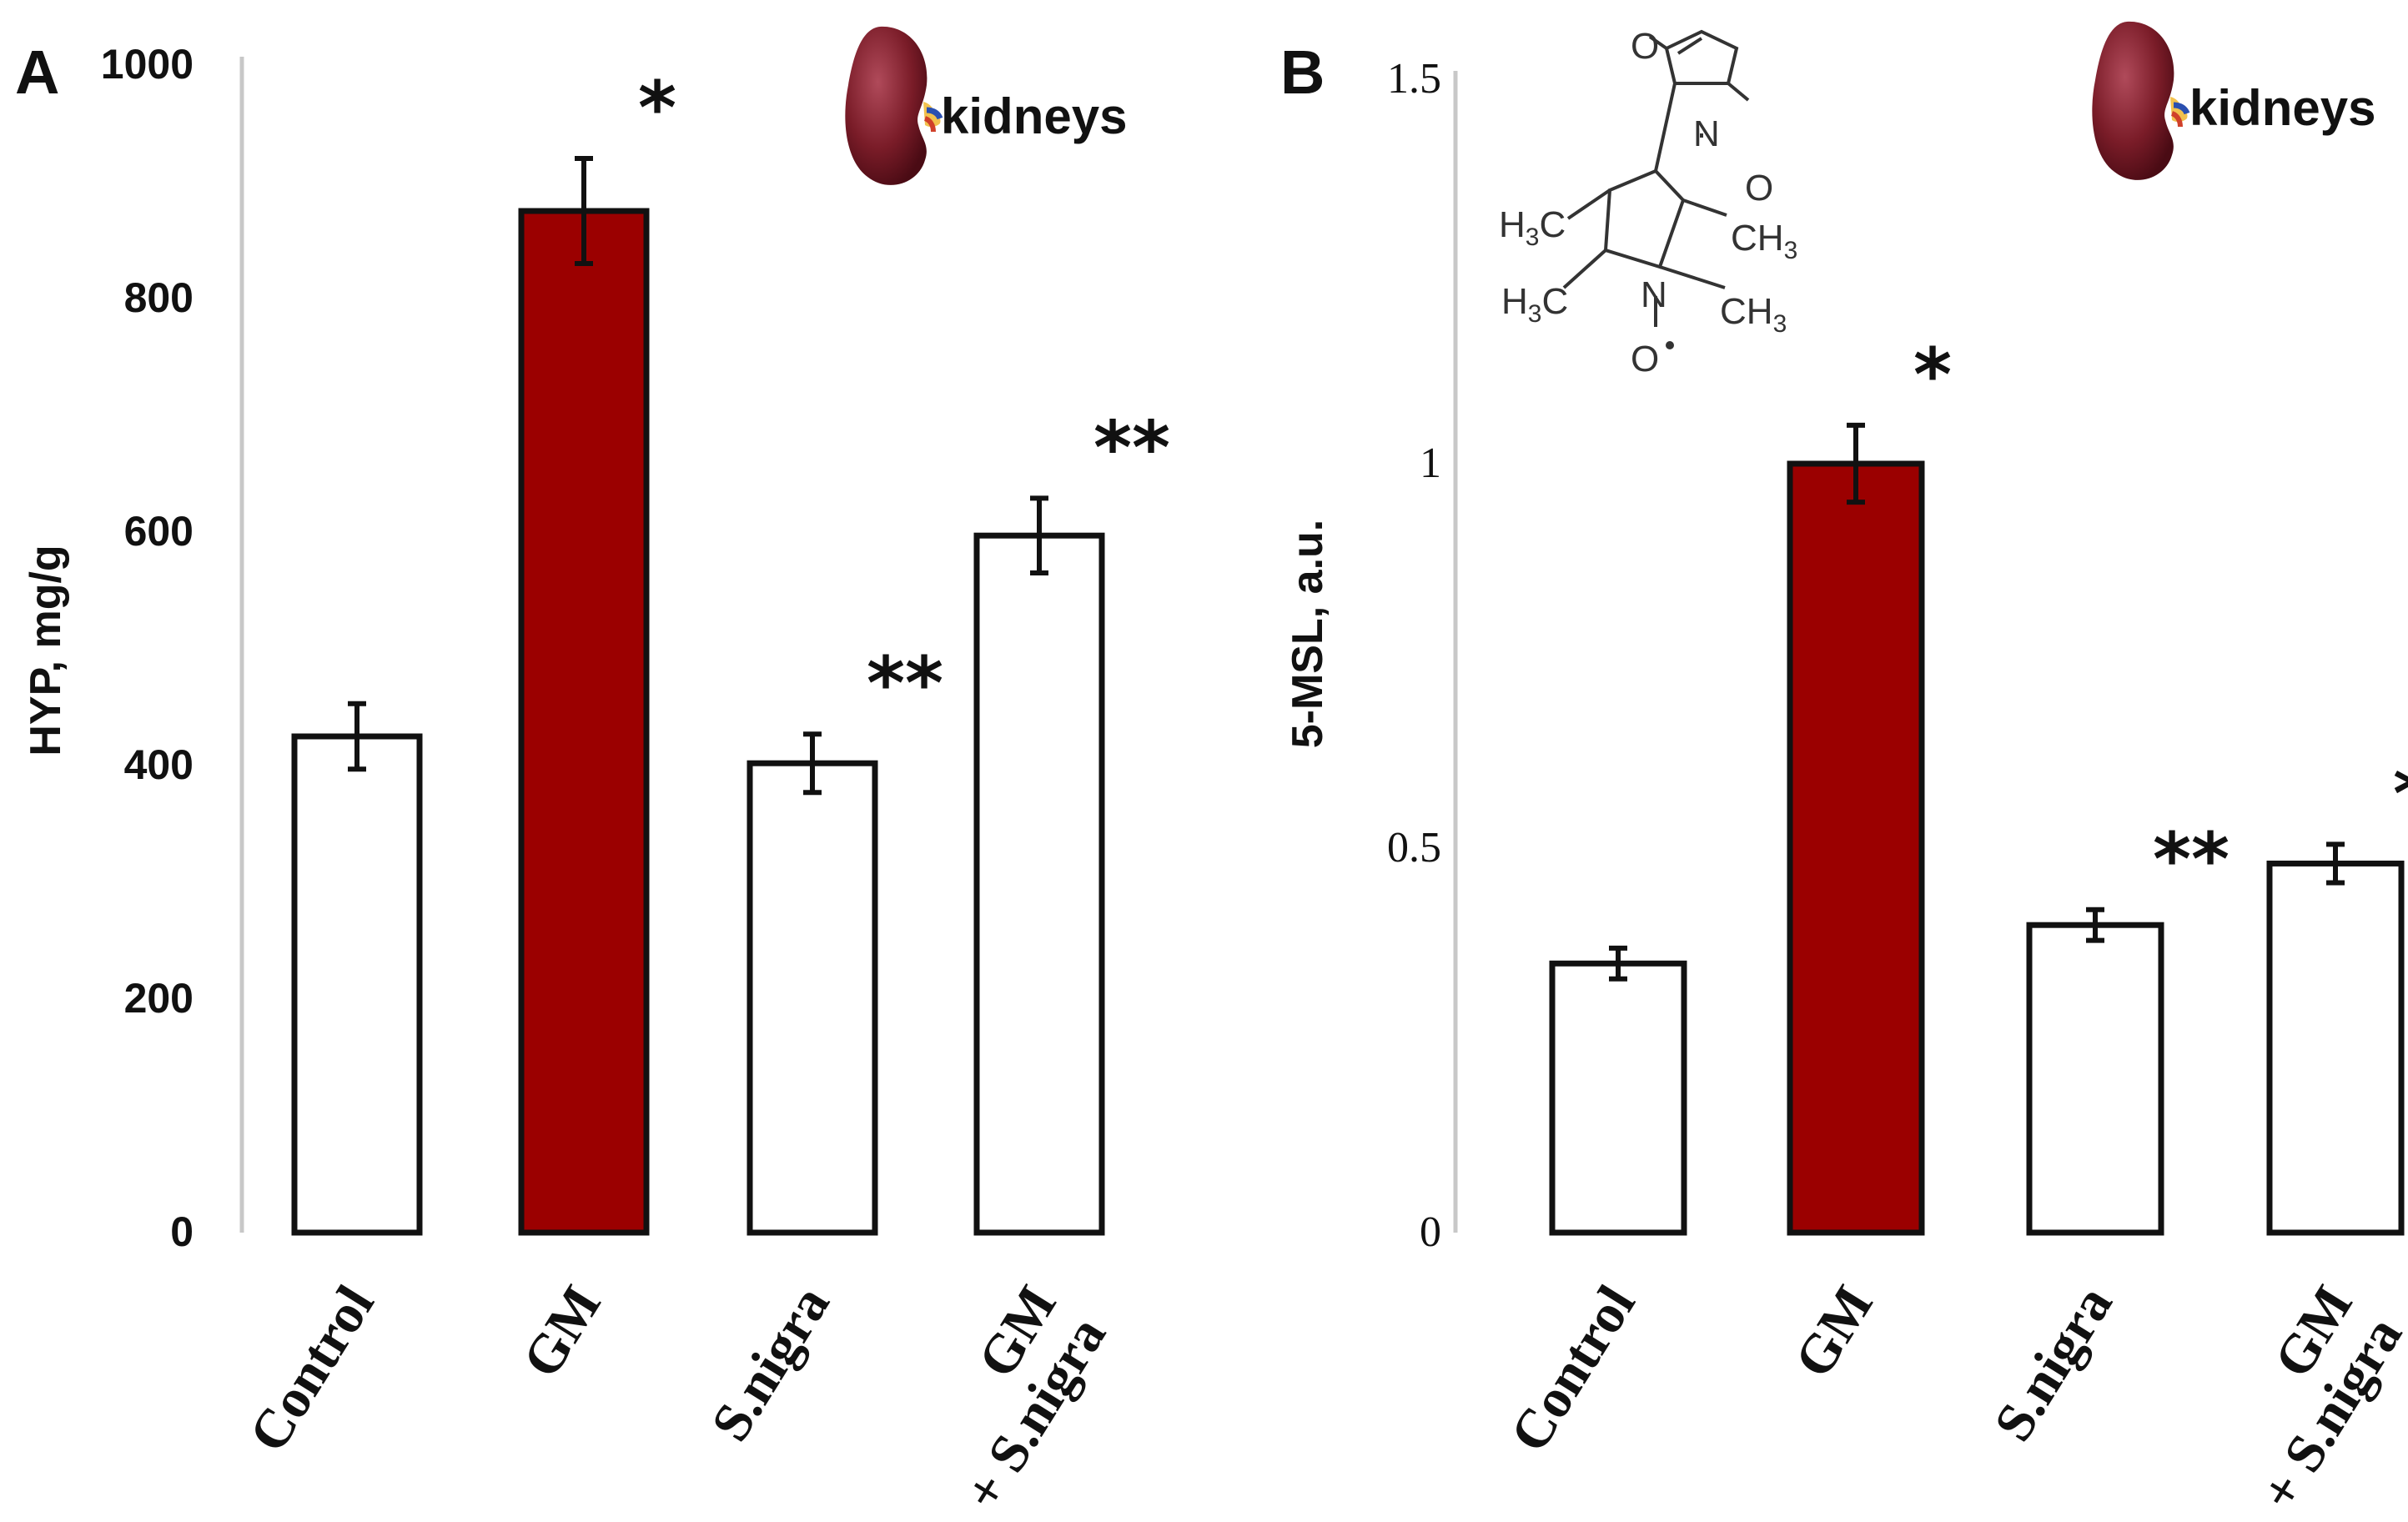  I want to click on y-tick-label: 1000, so click(147, 65).